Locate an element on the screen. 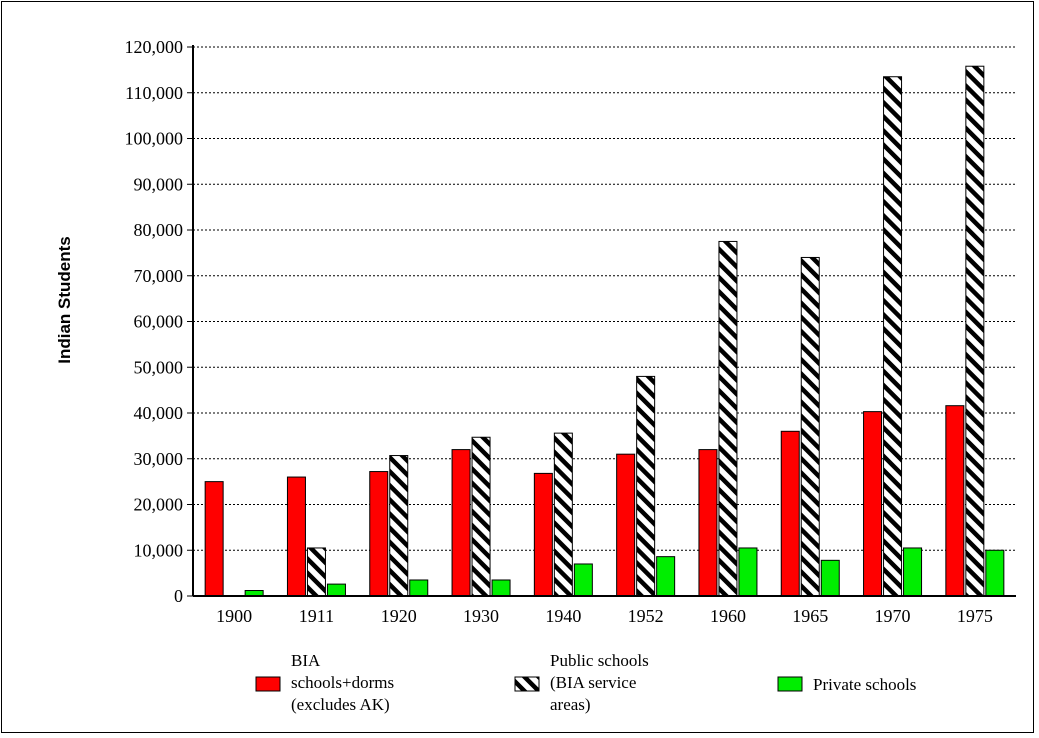 This screenshot has height=738, width=1039. x-tick-labels: 1900 1911 1920 1930 1940 1952 1960 1965 1970 1975 is located at coordinates (604, 616).